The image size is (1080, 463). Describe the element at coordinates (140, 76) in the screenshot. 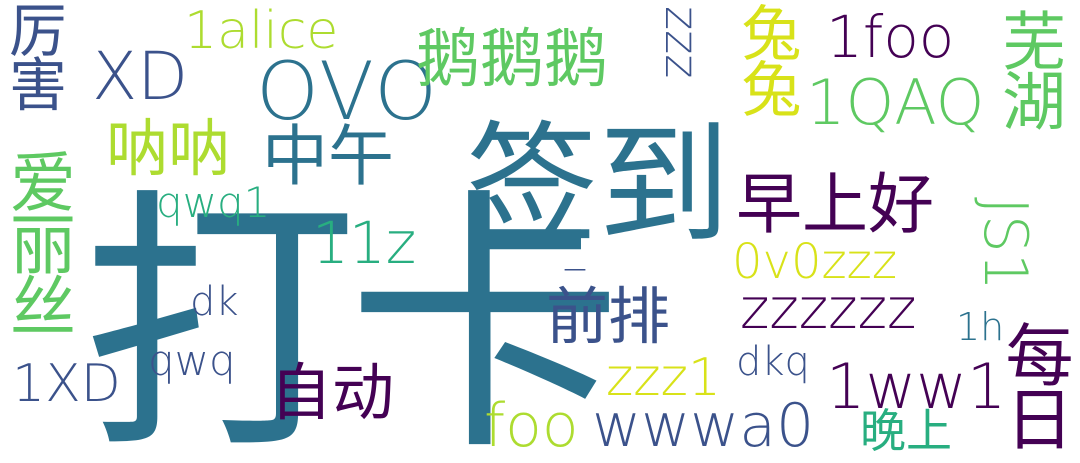

I see `word-xd: XD` at that location.